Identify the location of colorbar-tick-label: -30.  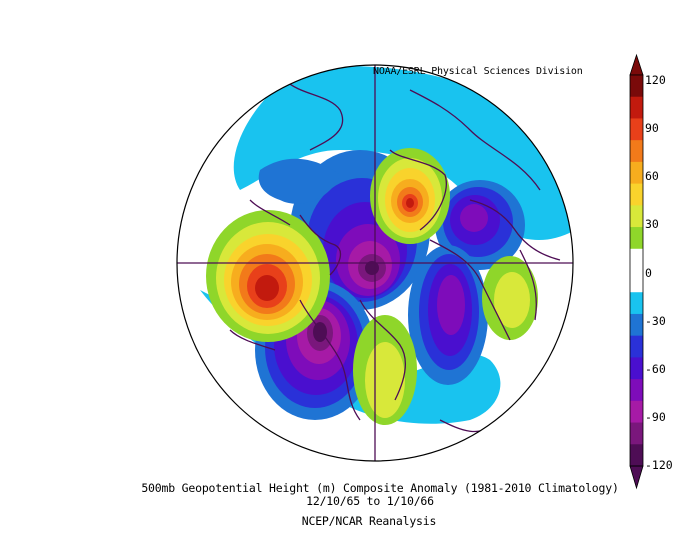
(655, 320).